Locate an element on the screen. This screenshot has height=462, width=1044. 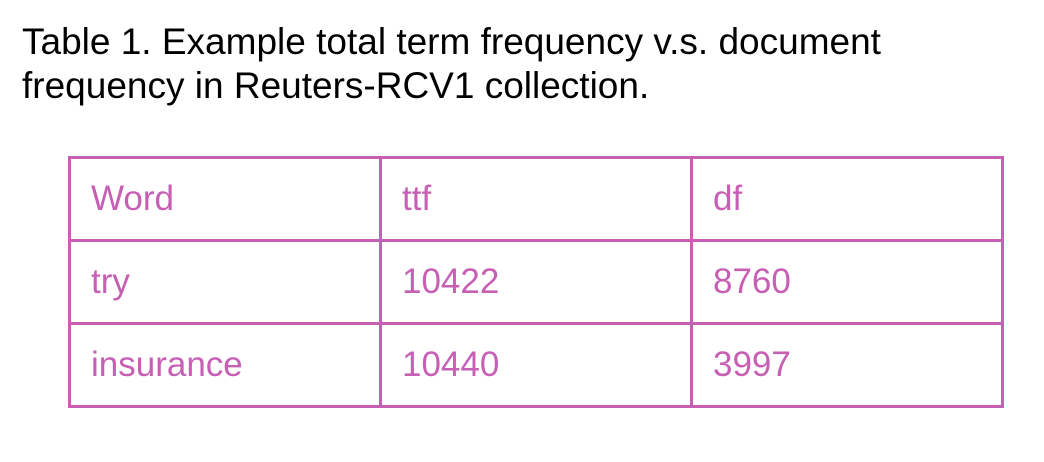
cell-ttf: 10422 is located at coordinates (536, 282).